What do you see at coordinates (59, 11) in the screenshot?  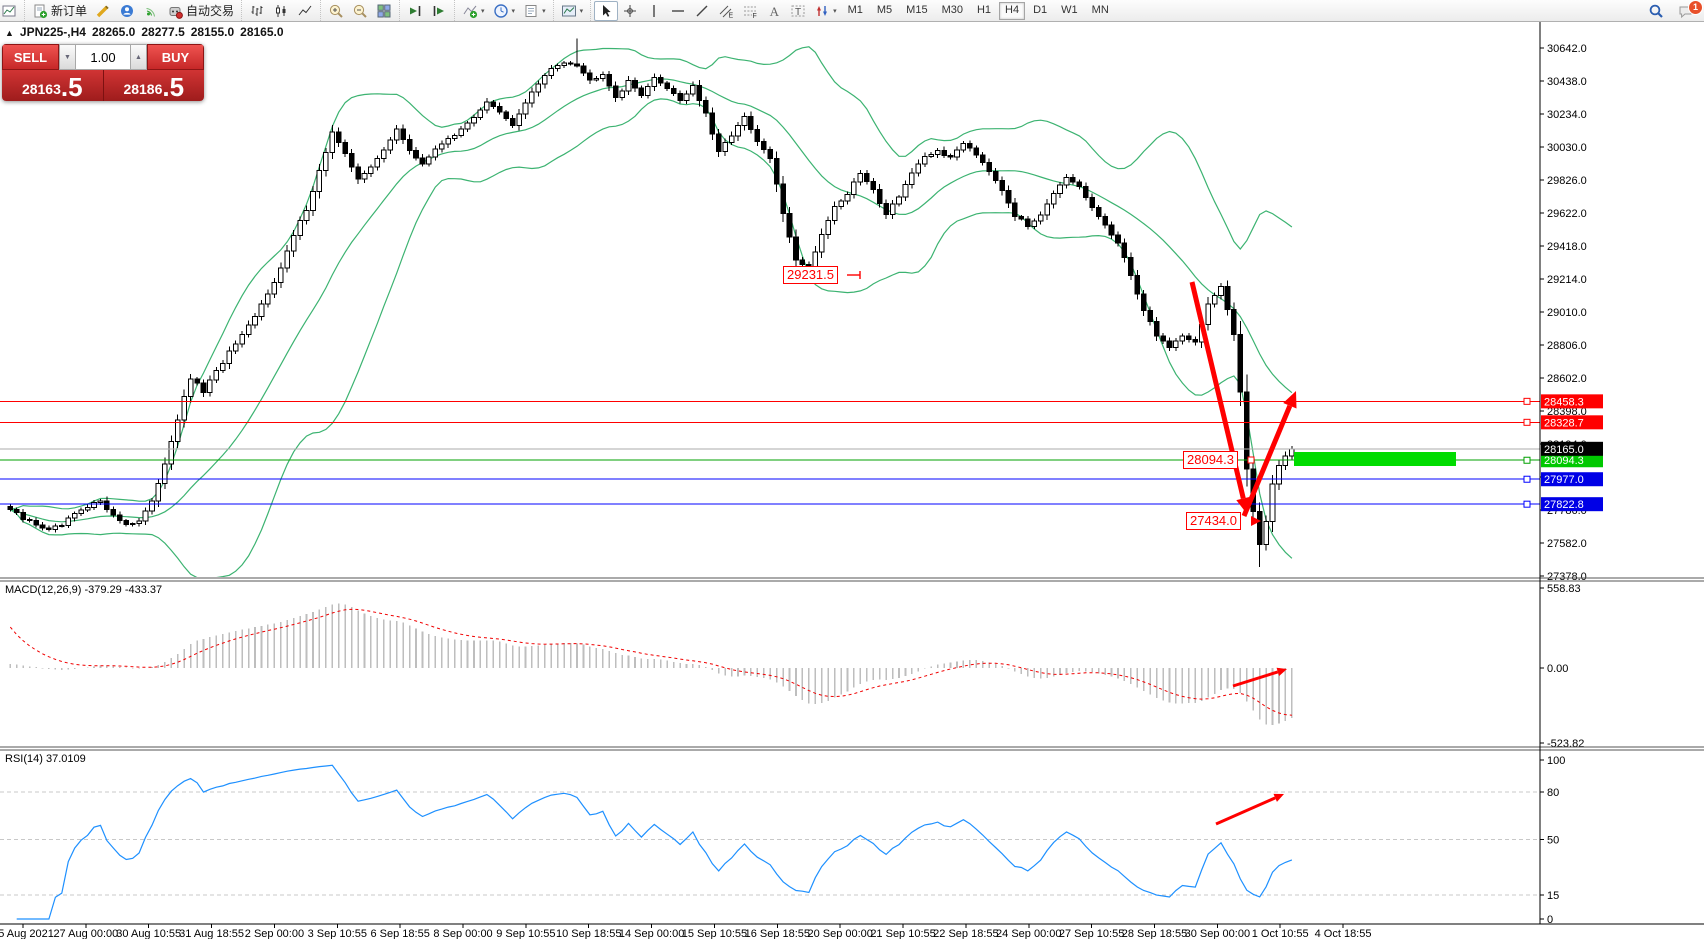 I see `new-order-button: 新订单` at bounding box center [59, 11].